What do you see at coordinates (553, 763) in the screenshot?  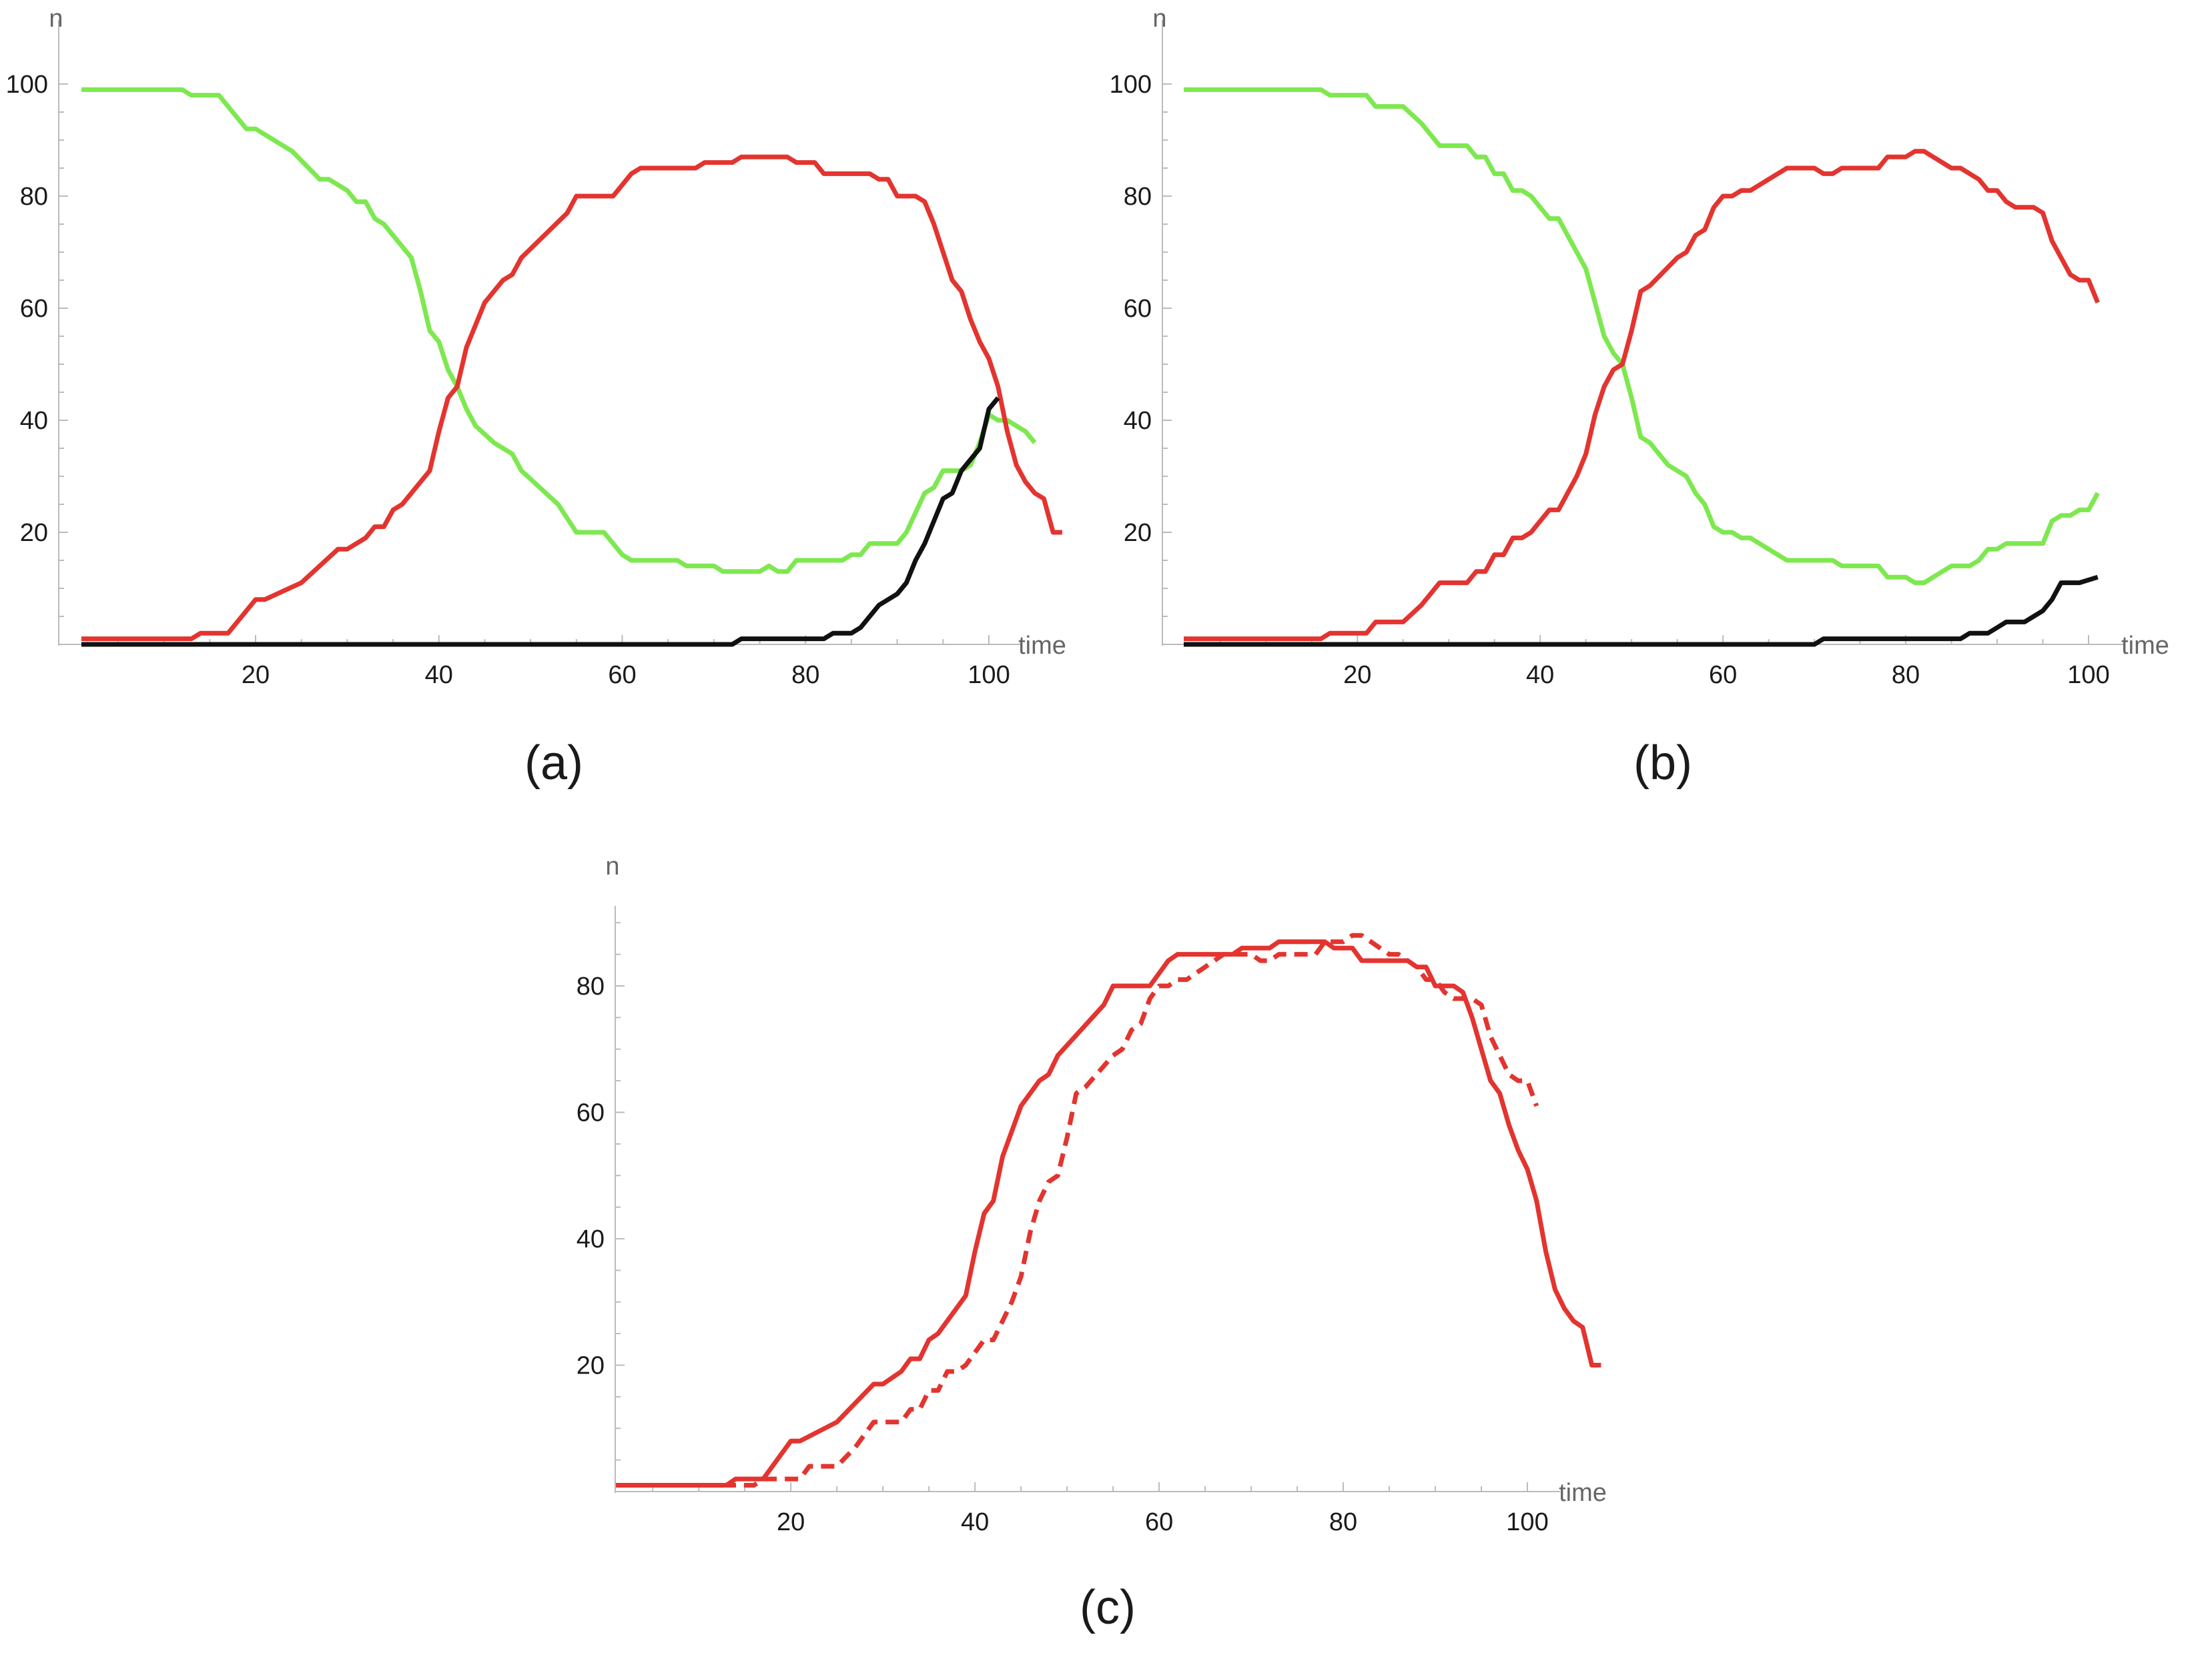 I see `panel-caption: (a)` at bounding box center [553, 763].